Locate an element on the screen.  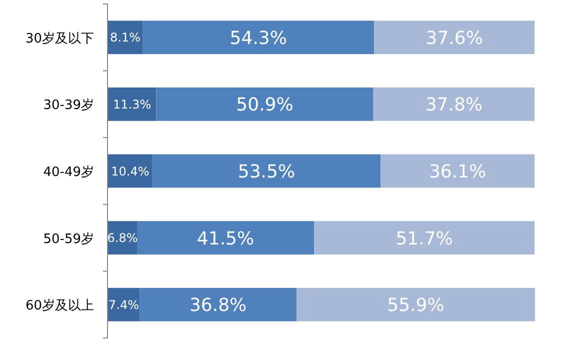
y-tick-label: 50-59岁 is located at coordinates (68, 239).